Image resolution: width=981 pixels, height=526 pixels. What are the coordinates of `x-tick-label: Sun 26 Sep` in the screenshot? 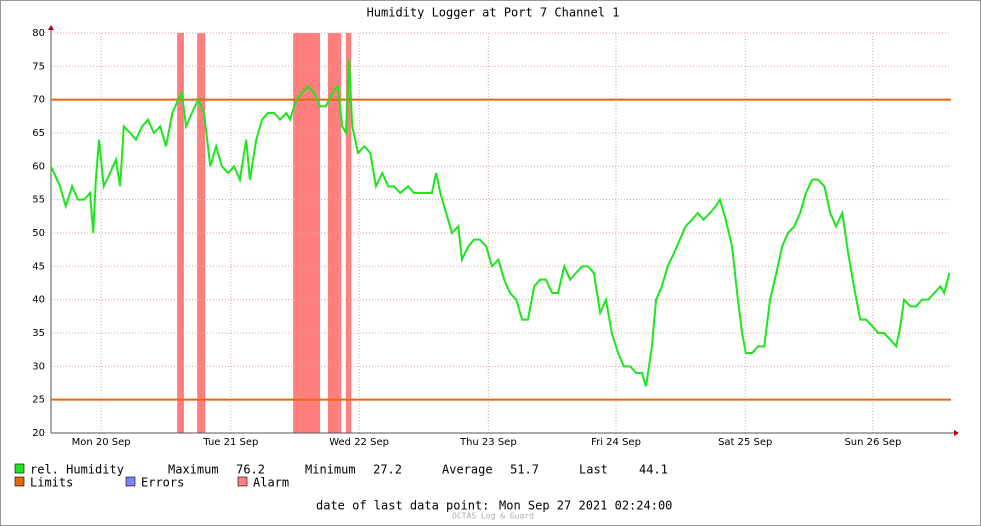 It's located at (872, 442).